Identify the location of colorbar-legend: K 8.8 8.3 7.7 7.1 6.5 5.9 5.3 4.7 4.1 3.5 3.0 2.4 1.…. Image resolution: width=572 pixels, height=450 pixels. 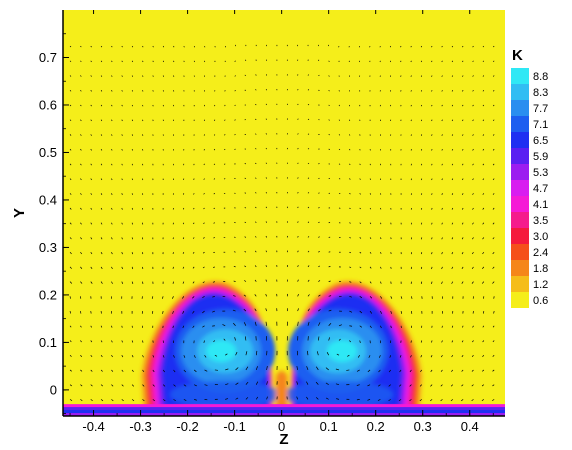
(529, 177).